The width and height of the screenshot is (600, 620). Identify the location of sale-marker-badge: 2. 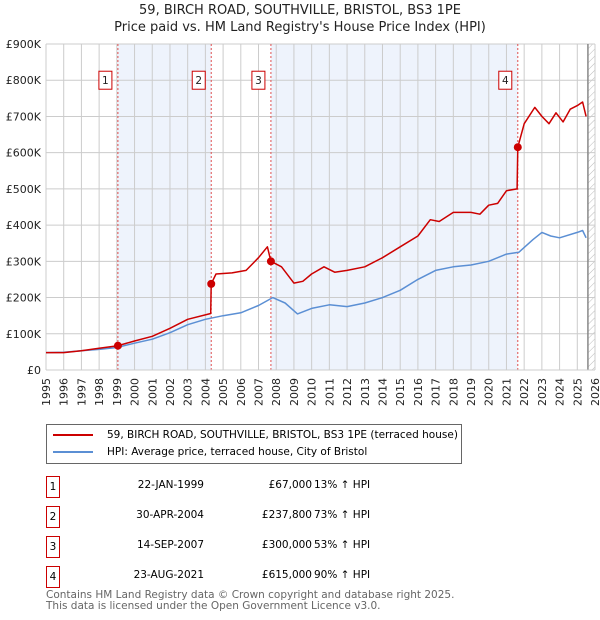
(53, 517).